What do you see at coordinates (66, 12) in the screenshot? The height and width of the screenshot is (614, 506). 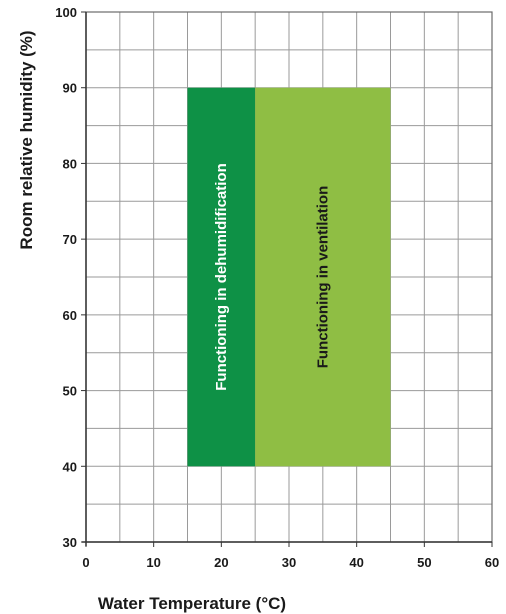 I see `y-tick-label: 100` at bounding box center [66, 12].